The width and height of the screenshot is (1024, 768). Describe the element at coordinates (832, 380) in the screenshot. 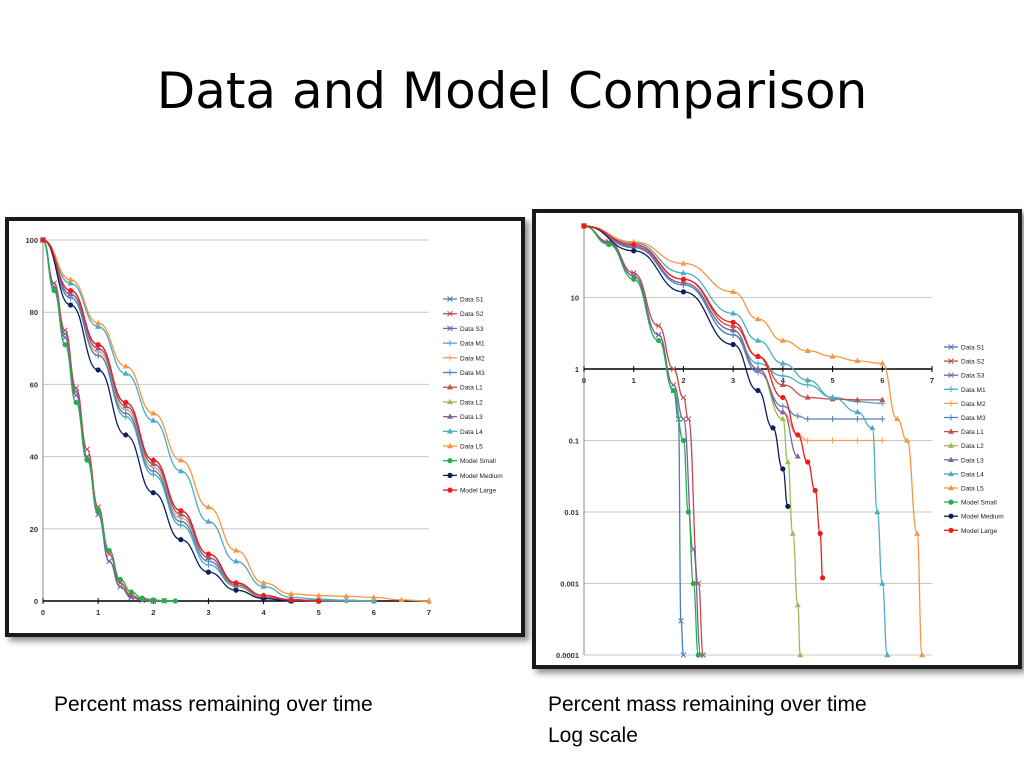

I see `x-tick-label: 5` at that location.